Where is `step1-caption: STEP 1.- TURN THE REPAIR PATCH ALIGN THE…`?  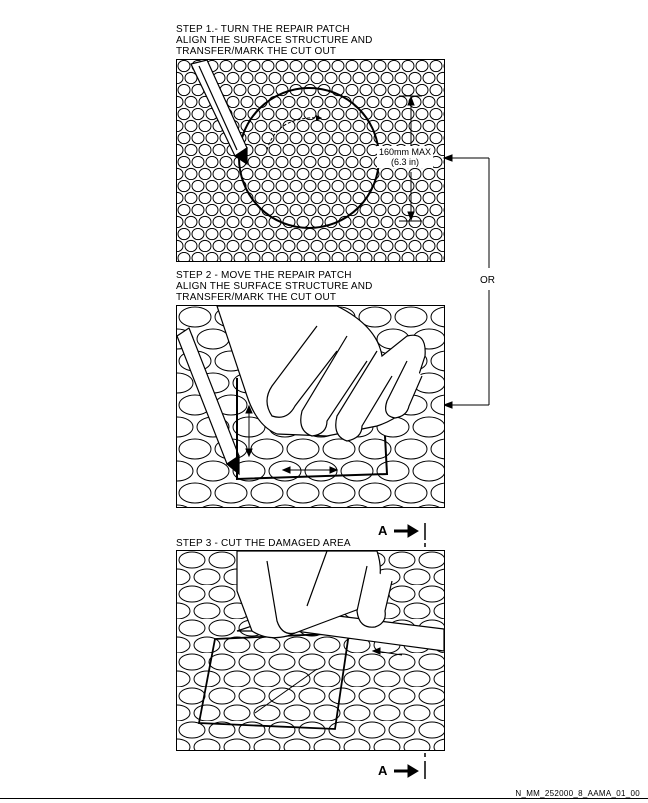 step1-caption: STEP 1.- TURN THE REPAIR PATCH ALIGN THE… is located at coordinates (274, 40).